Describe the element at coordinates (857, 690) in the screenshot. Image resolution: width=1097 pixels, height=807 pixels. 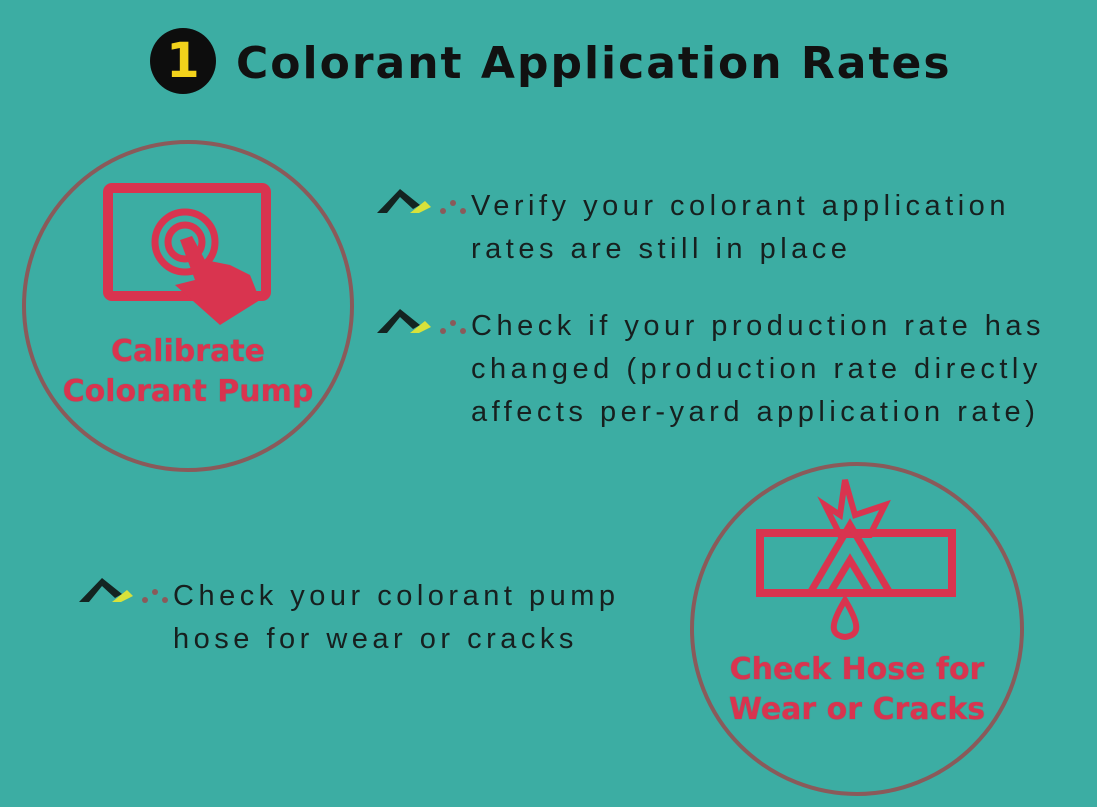
I see `check-hose-label: Check Hose for Wear or Cracks` at that location.